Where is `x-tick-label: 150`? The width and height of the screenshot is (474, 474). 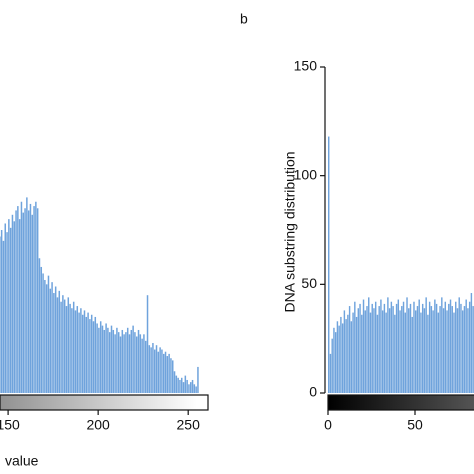
x-tick-label: 150 is located at coordinates (10, 425).